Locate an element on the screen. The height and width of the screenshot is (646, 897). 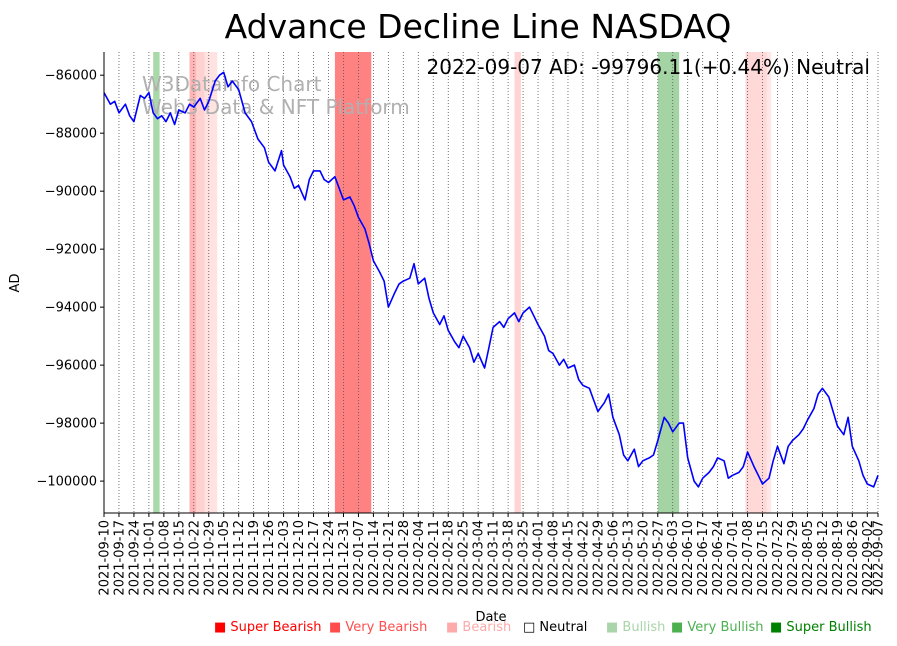
x-tick-label: 2021-10-15 is located at coordinates (179, 558).